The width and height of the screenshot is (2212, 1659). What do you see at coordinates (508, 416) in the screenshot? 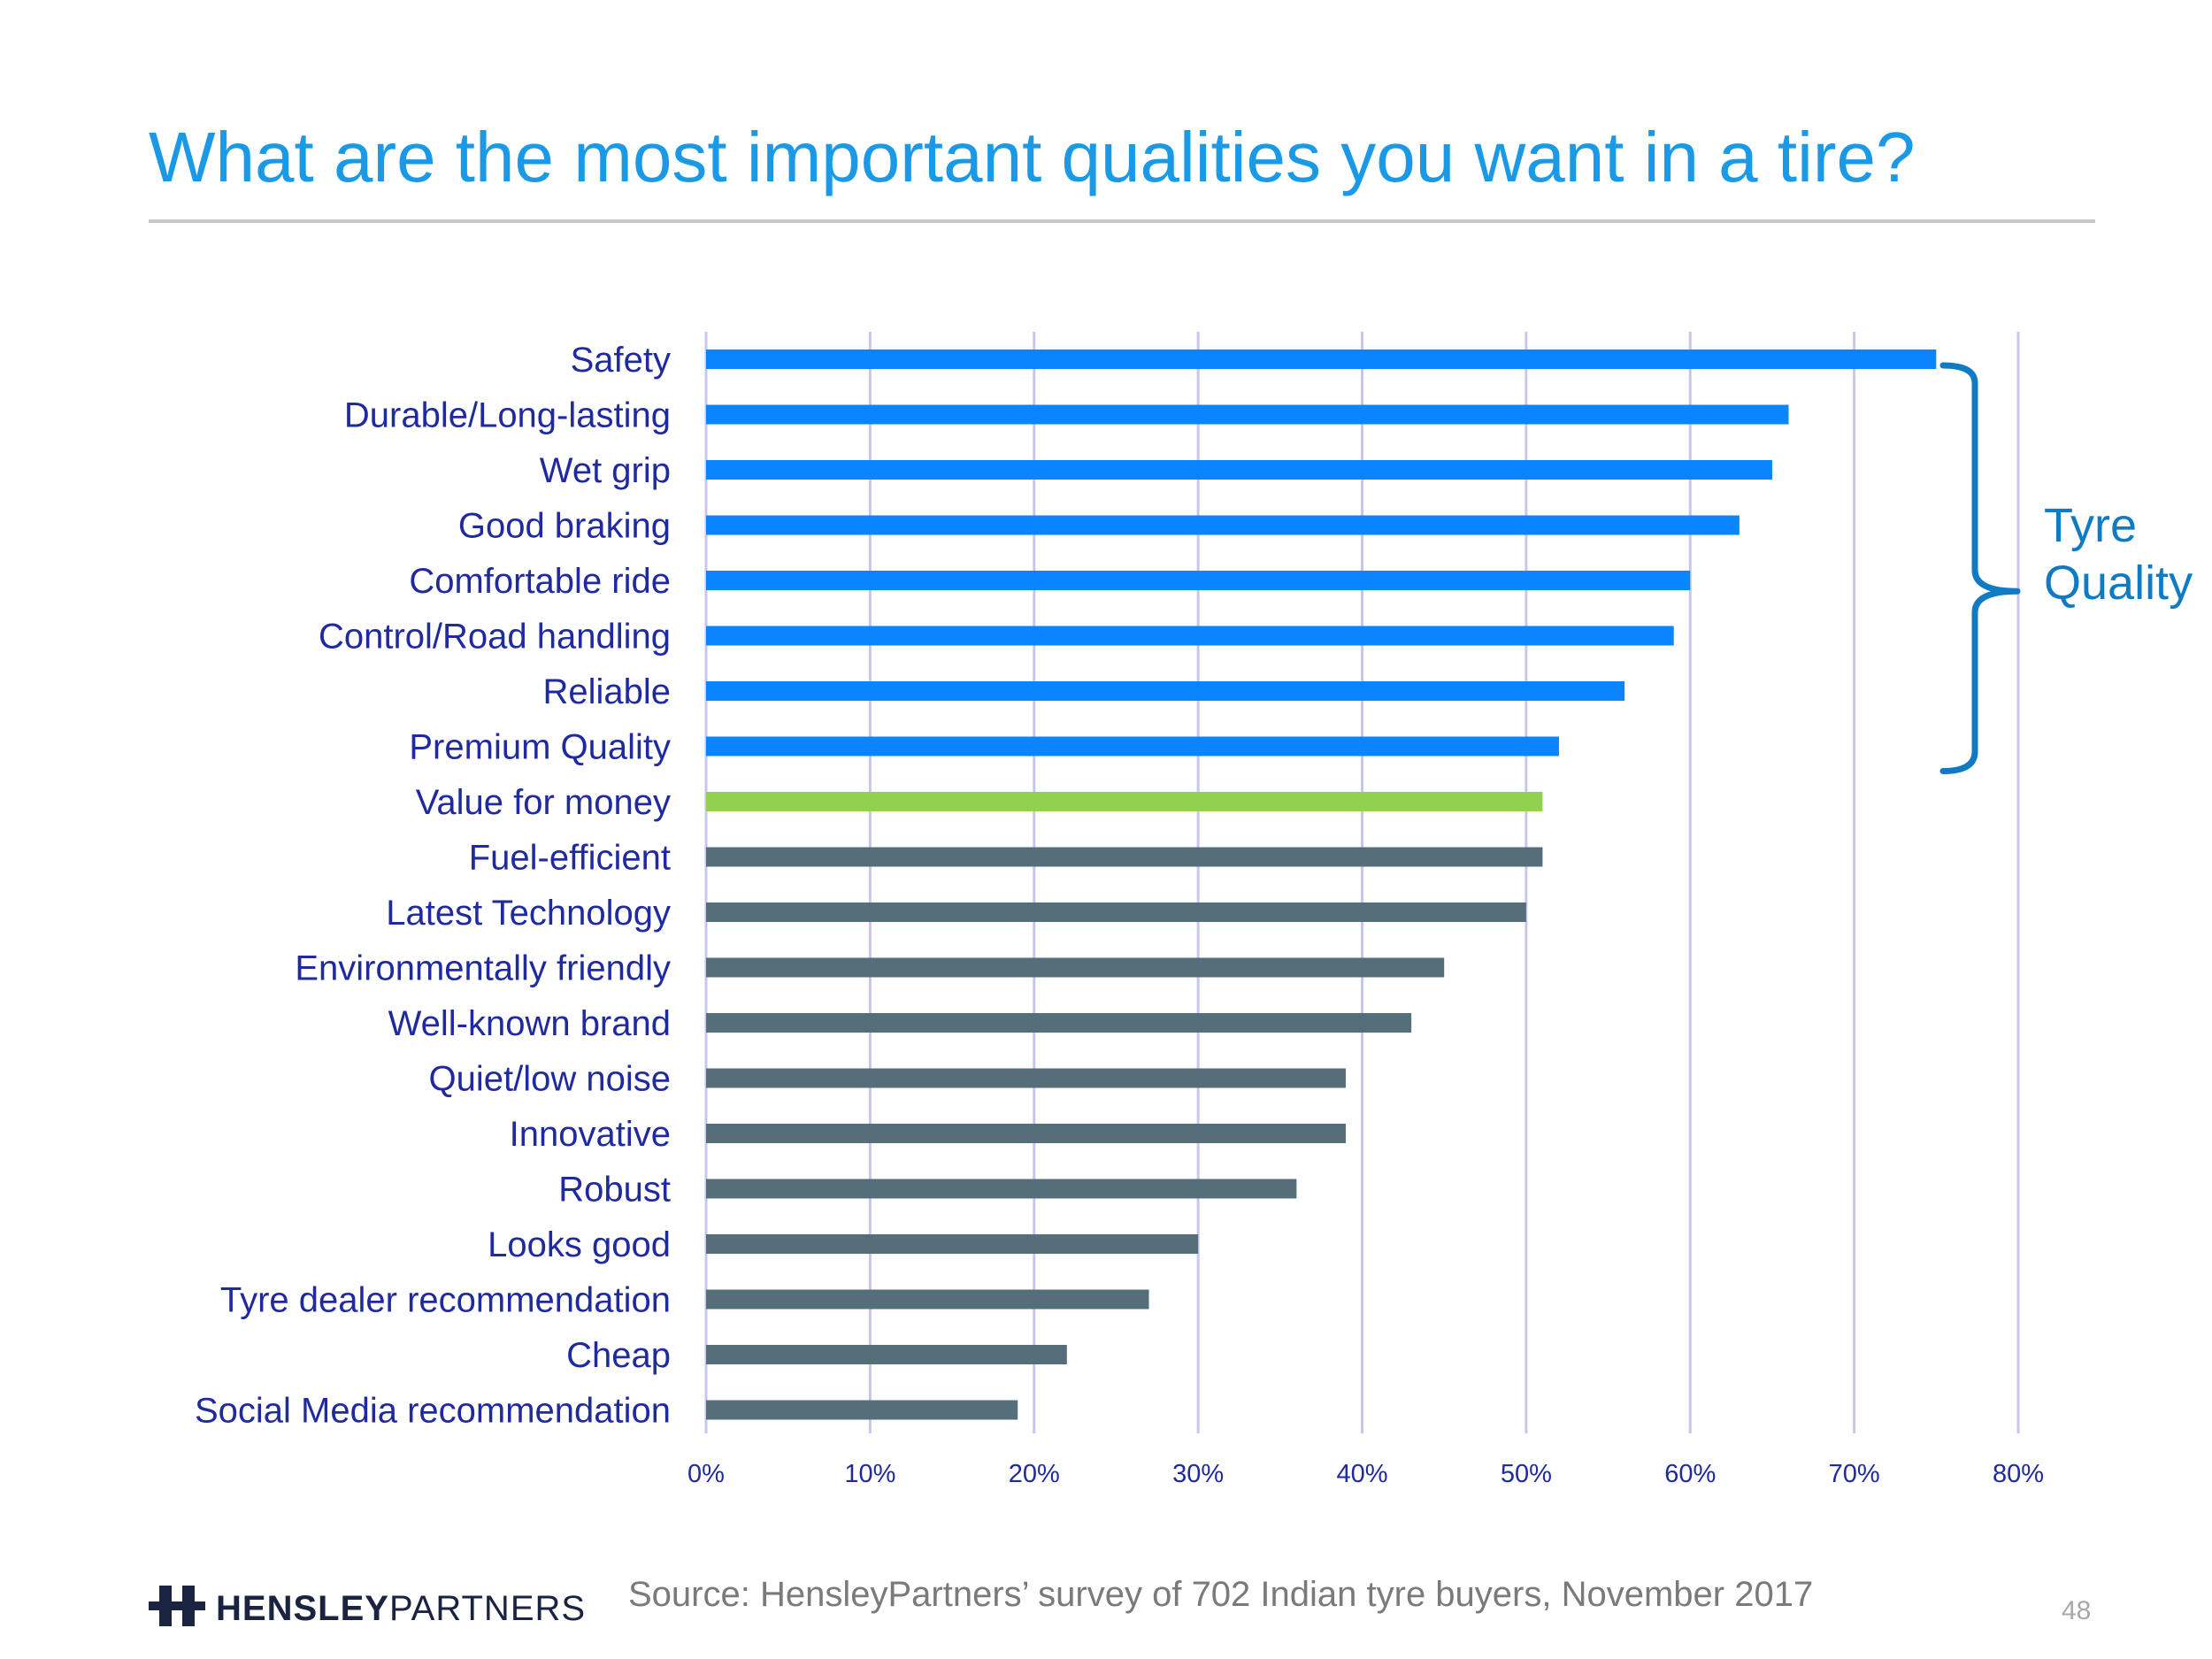
I see `category-label: Durable/Long-lasting` at bounding box center [508, 416].